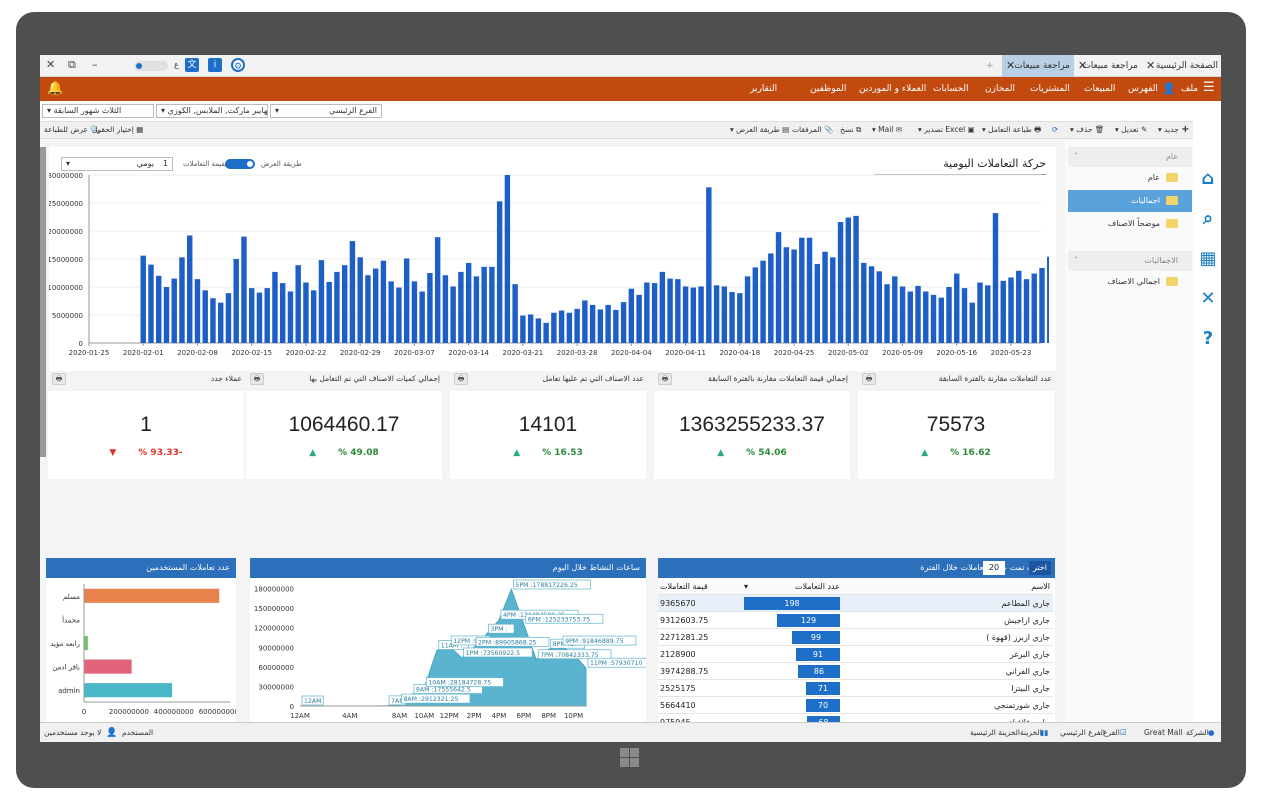  Describe the element at coordinates (1190, 89) in the screenshot. I see `menu-file: ملف` at that location.